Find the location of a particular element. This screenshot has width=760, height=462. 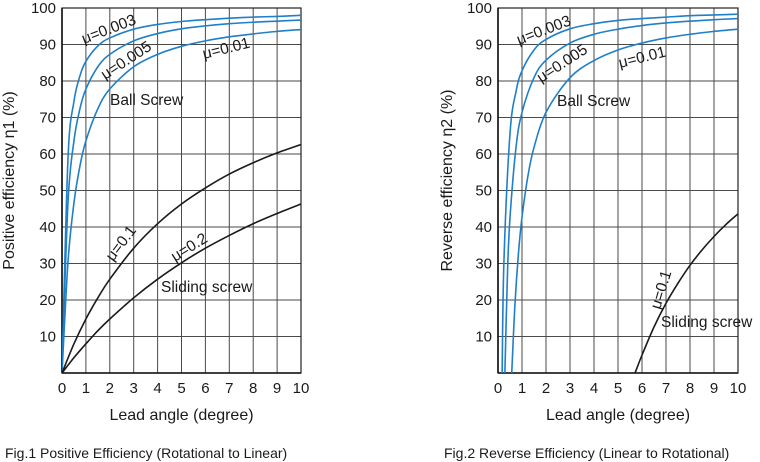

y-axis-title: Reverse efficiency η2 (%) is located at coordinates (447, 181).